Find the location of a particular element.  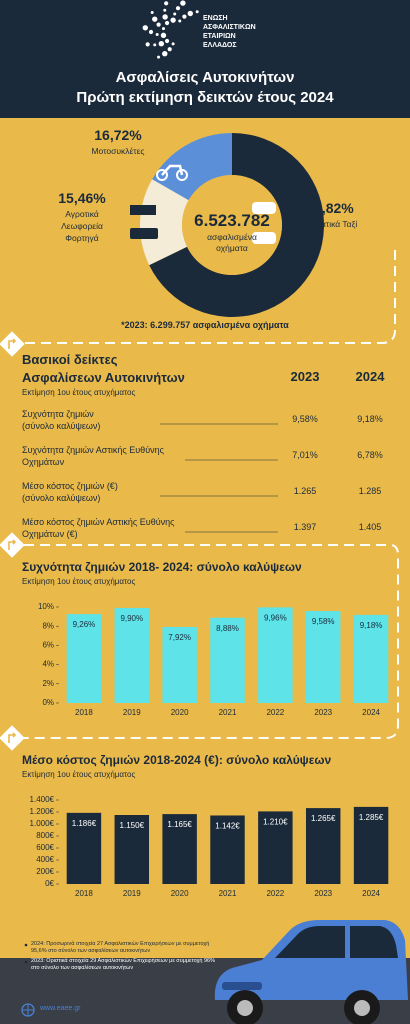

chart-subtitle: Εκτίμηση 1ου έτους ατυχήματος is located at coordinates (79, 581).